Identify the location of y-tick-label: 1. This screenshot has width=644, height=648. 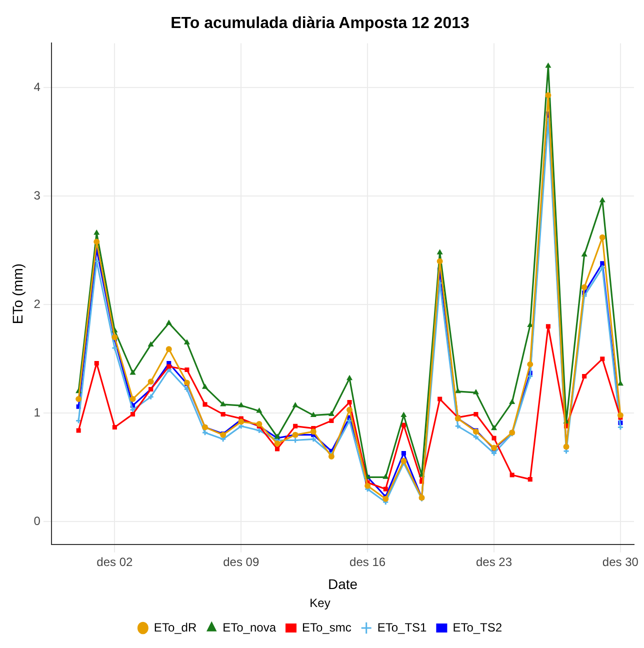
(37, 412).